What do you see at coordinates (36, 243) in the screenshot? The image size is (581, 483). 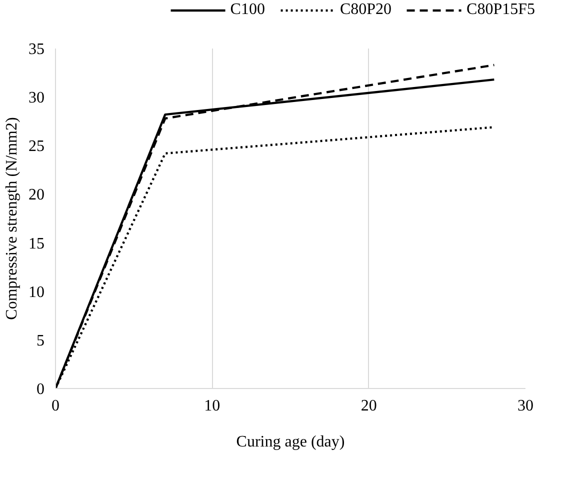 I see `y-tick-label: 15` at bounding box center [36, 243].